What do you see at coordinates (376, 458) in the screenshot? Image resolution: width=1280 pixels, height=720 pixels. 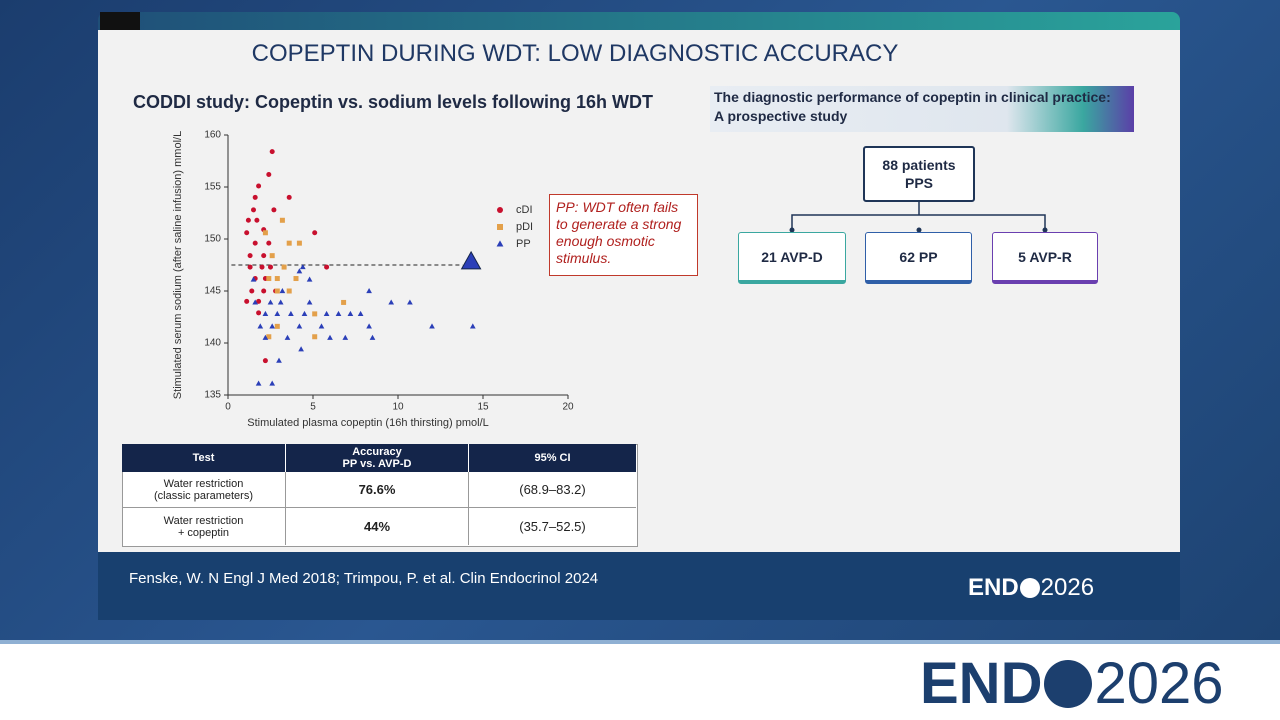 I see `header-cell: Accuracy PP vs. AVP-D` at bounding box center [376, 458].